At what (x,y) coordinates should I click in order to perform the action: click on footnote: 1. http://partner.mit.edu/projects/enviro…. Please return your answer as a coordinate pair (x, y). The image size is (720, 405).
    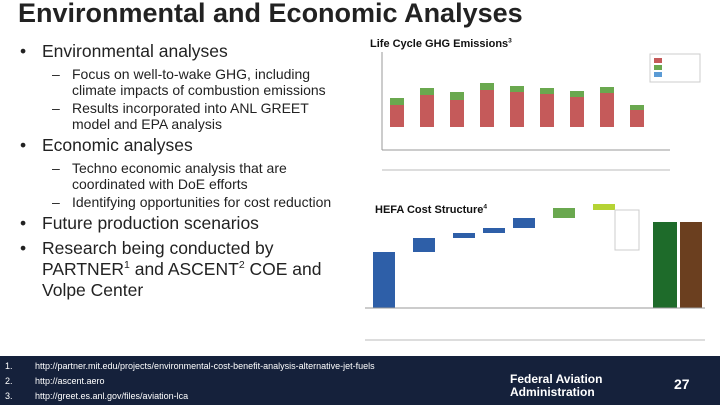
    Looking at the image, I should click on (190, 366).